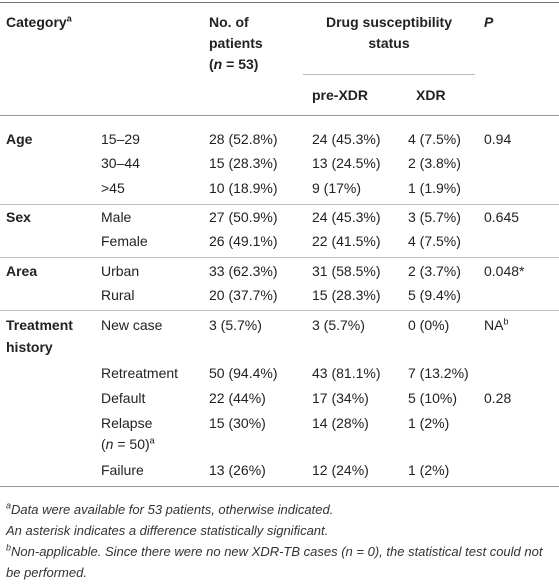 This screenshot has height=584, width=559. I want to click on text: 0.048*, so click(504, 271).